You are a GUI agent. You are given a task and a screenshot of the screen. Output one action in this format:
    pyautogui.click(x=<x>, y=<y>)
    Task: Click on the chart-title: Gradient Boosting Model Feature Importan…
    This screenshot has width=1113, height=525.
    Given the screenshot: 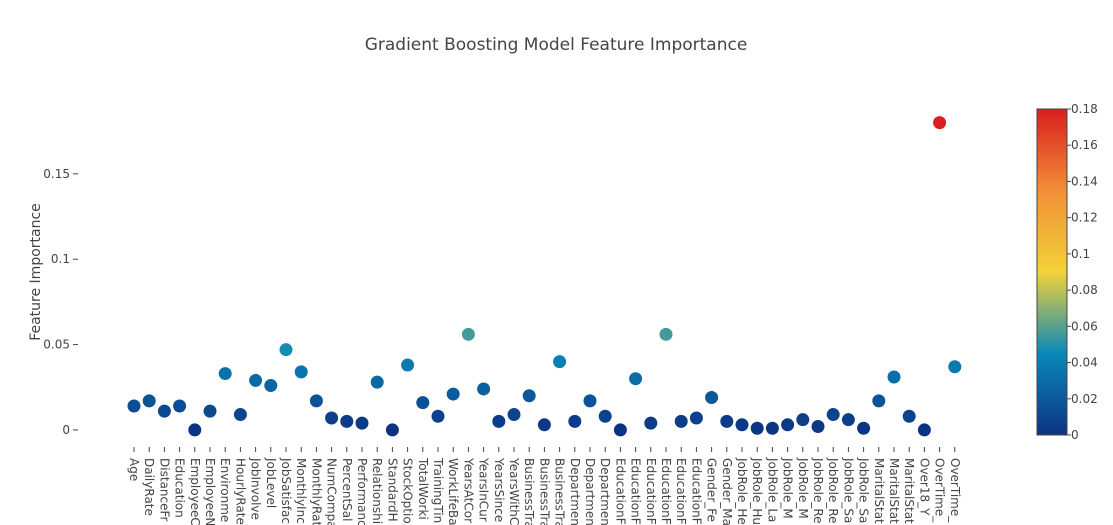 What is the action you would take?
    pyautogui.click(x=556, y=45)
    